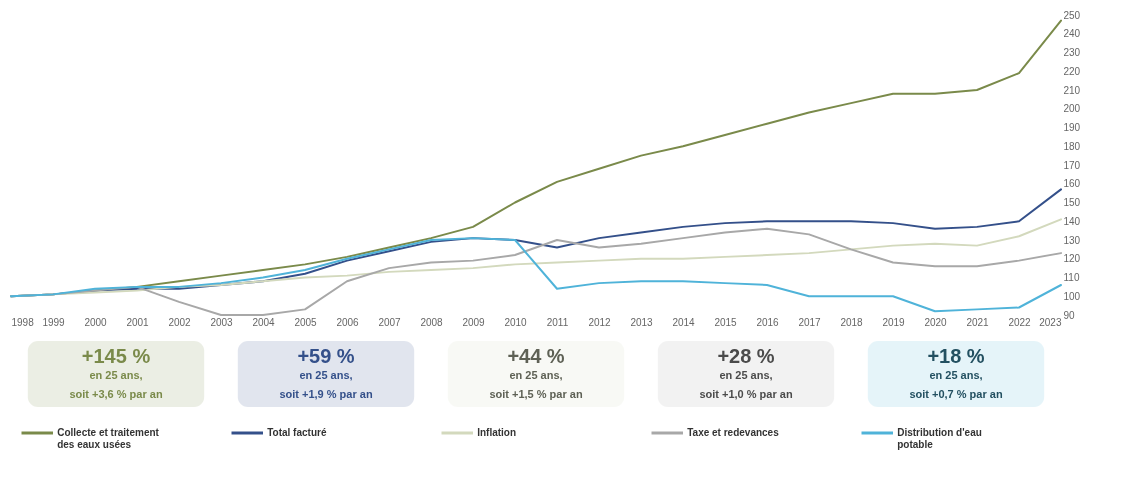  I want to click on x-tick-label: 1999, so click(54, 322).